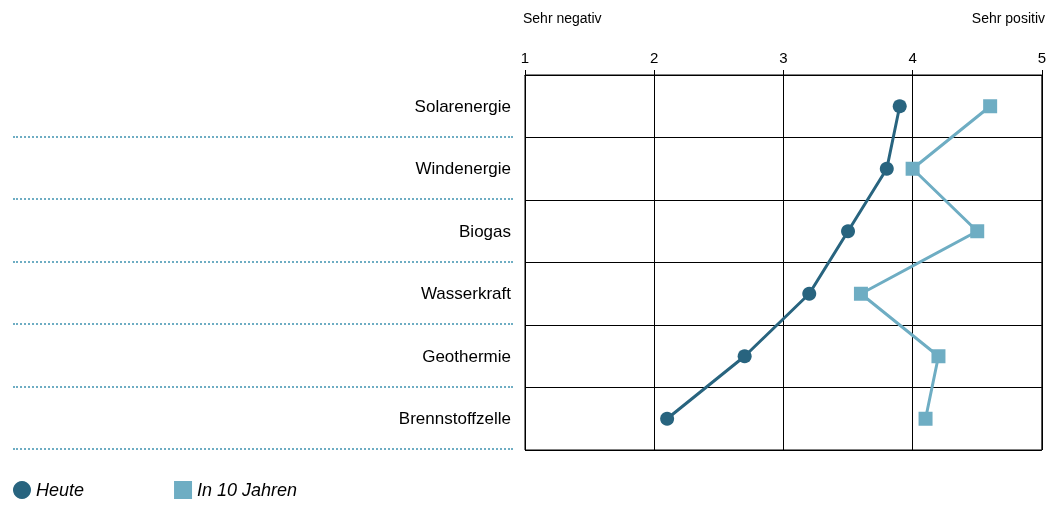  Describe the element at coordinates (462, 106) in the screenshot. I see `y-tick-label: Solarenergie` at that location.